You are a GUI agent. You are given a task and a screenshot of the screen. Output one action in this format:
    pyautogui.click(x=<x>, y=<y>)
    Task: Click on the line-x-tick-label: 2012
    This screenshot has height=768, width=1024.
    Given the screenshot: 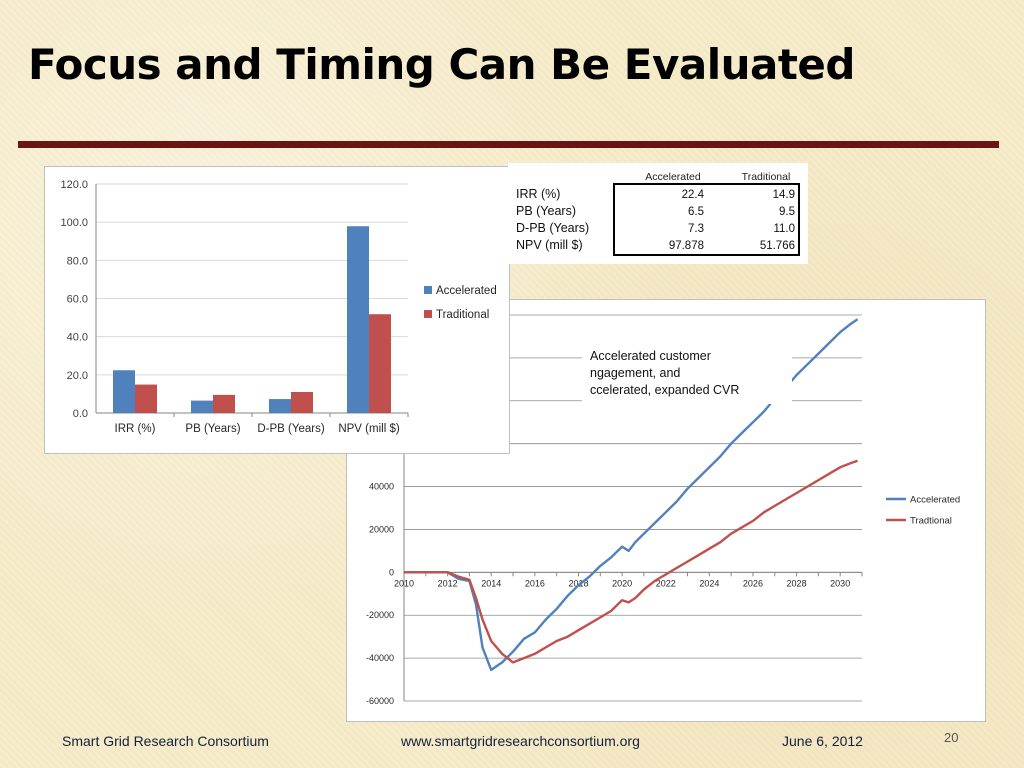 What is the action you would take?
    pyautogui.click(x=448, y=583)
    